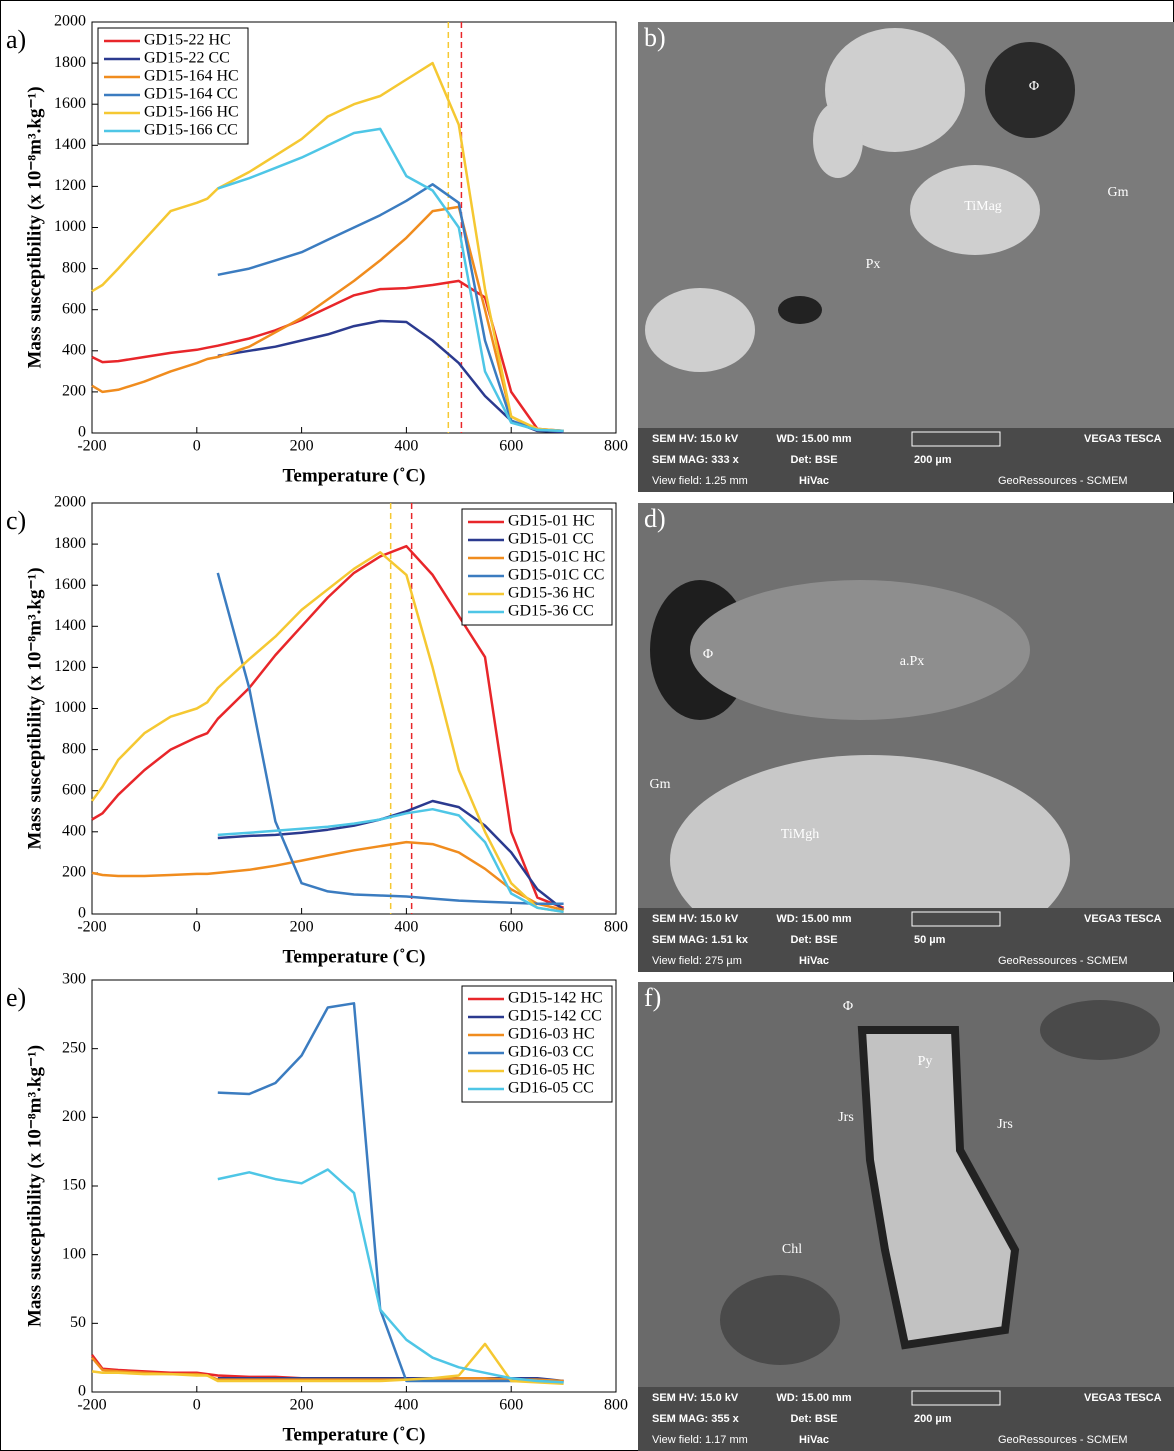  Describe the element at coordinates (1123, 439) in the screenshot. I see `info-text: VEGA3 TESCA` at that location.